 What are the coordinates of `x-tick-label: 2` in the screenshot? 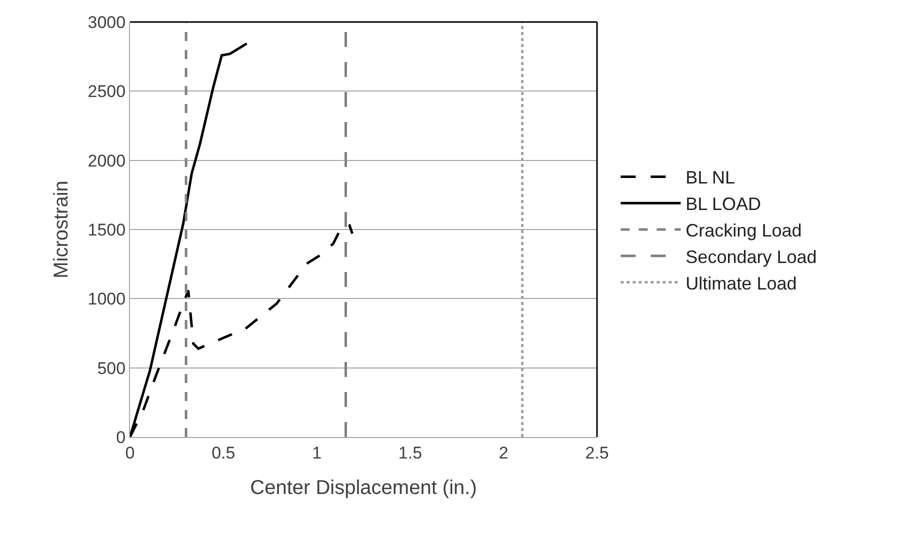 It's located at (503, 452).